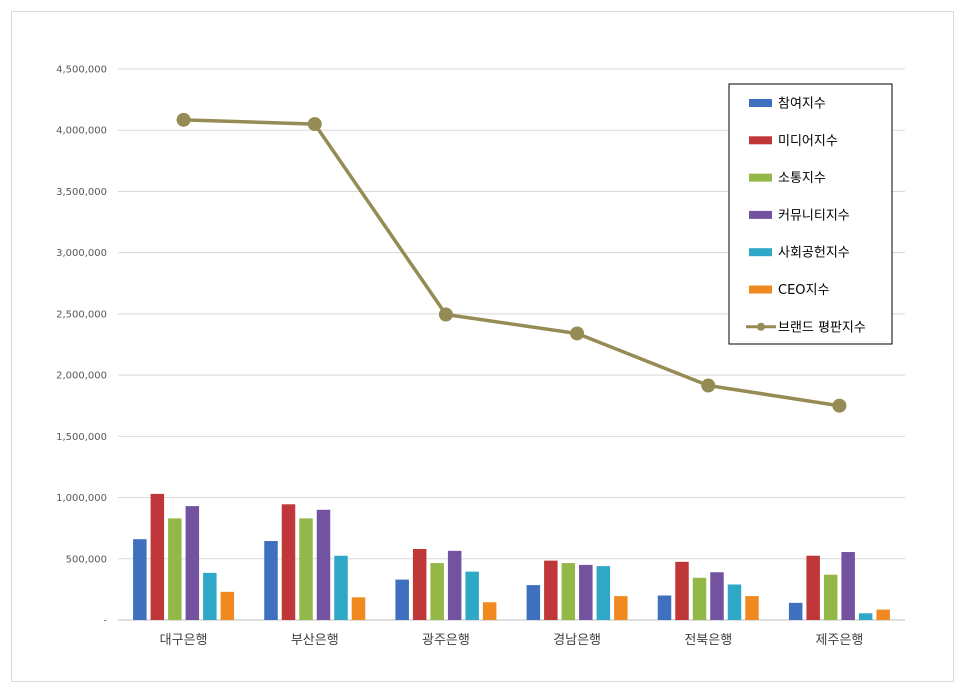 The image size is (966, 694). What do you see at coordinates (822, 327) in the screenshot?
I see `legend-label: 브랜드 평판지수` at bounding box center [822, 327].